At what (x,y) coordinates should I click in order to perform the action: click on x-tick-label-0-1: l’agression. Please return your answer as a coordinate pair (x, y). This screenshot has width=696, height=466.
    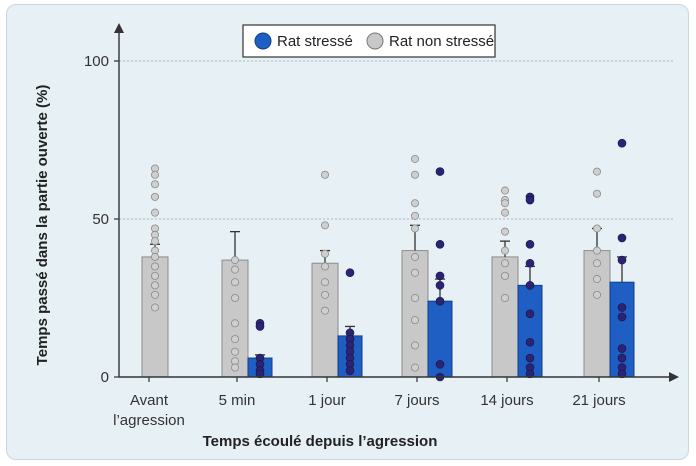
    Looking at the image, I should click on (149, 420).